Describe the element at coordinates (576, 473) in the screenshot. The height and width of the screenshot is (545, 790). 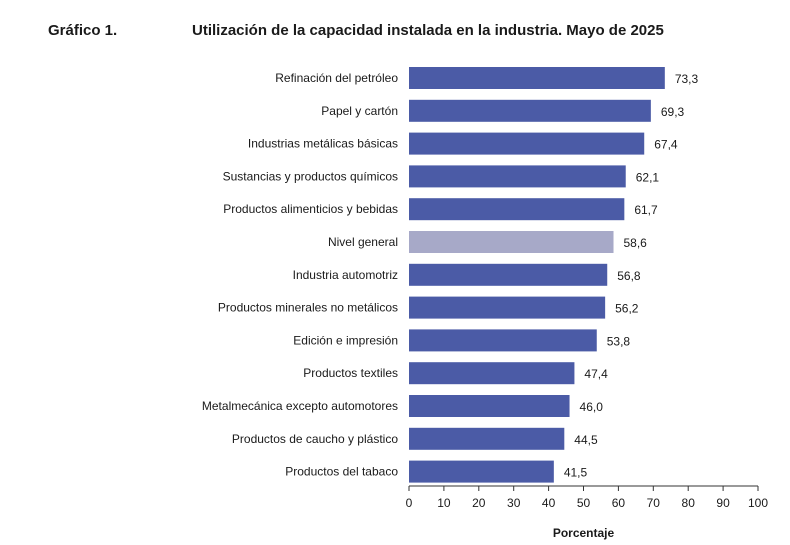
I see `value-label-productos-del-tabaco: 41,5` at that location.